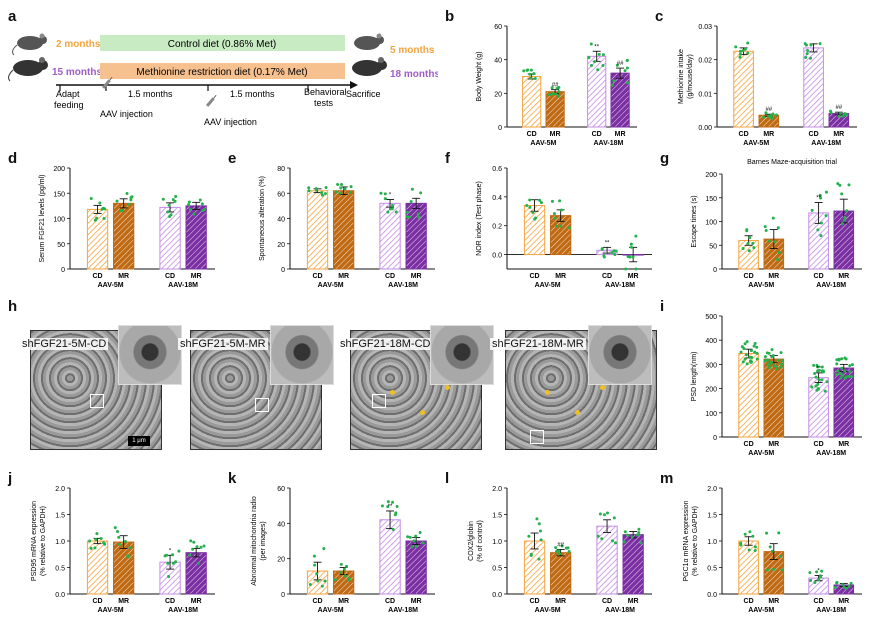 This screenshot has height=625, width=874. What do you see at coordinates (498, 61) in the screenshot?
I see `y-tick-label: 40` at bounding box center [498, 61].